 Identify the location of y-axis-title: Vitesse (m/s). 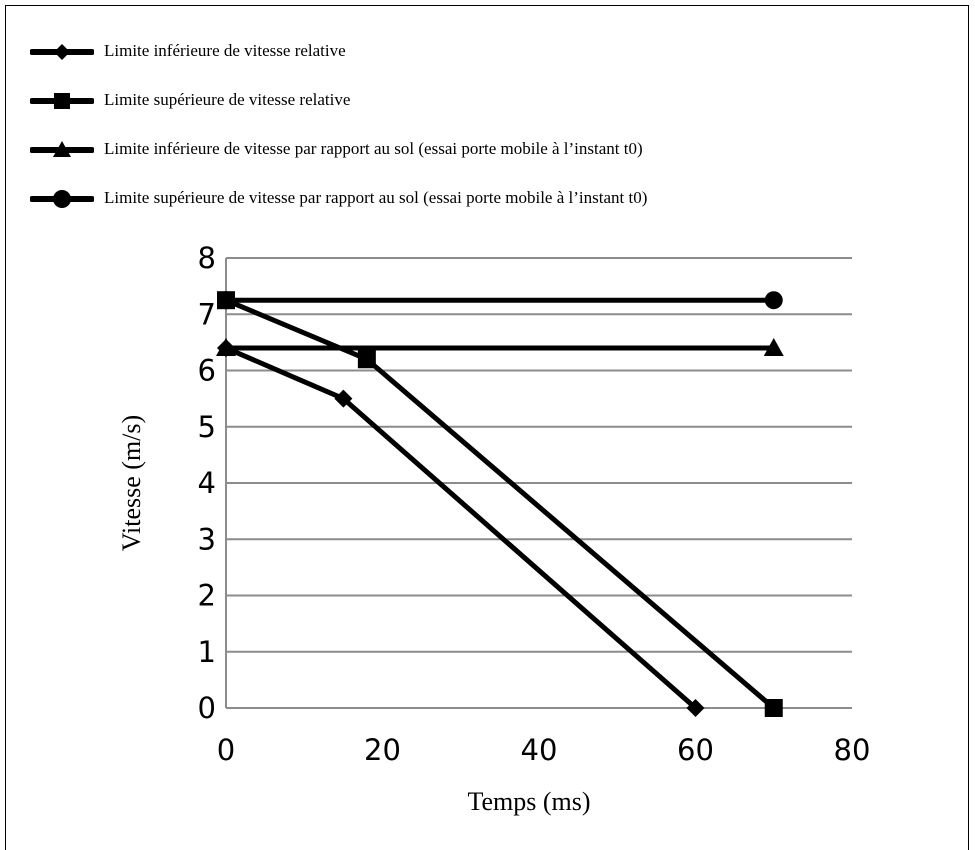
(131, 483).